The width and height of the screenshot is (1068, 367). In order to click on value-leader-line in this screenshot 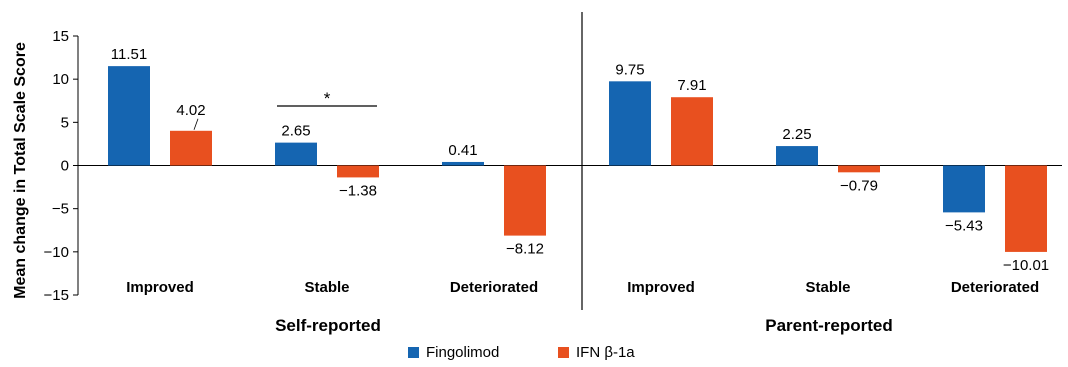, I will do `click(196, 124)`.